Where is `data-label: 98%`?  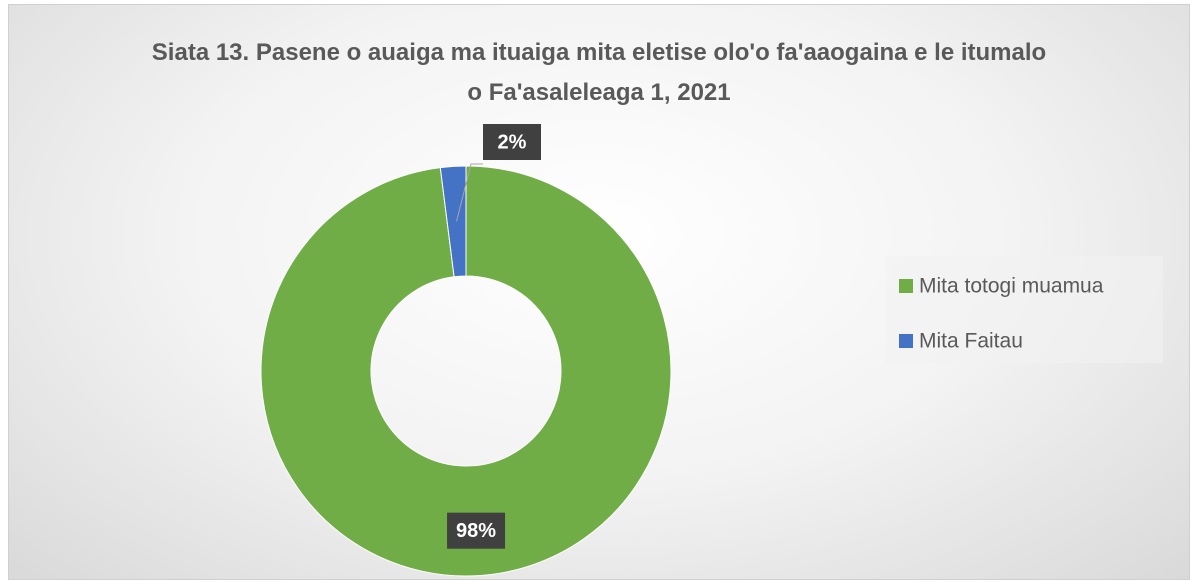
data-label: 98% is located at coordinates (476, 531).